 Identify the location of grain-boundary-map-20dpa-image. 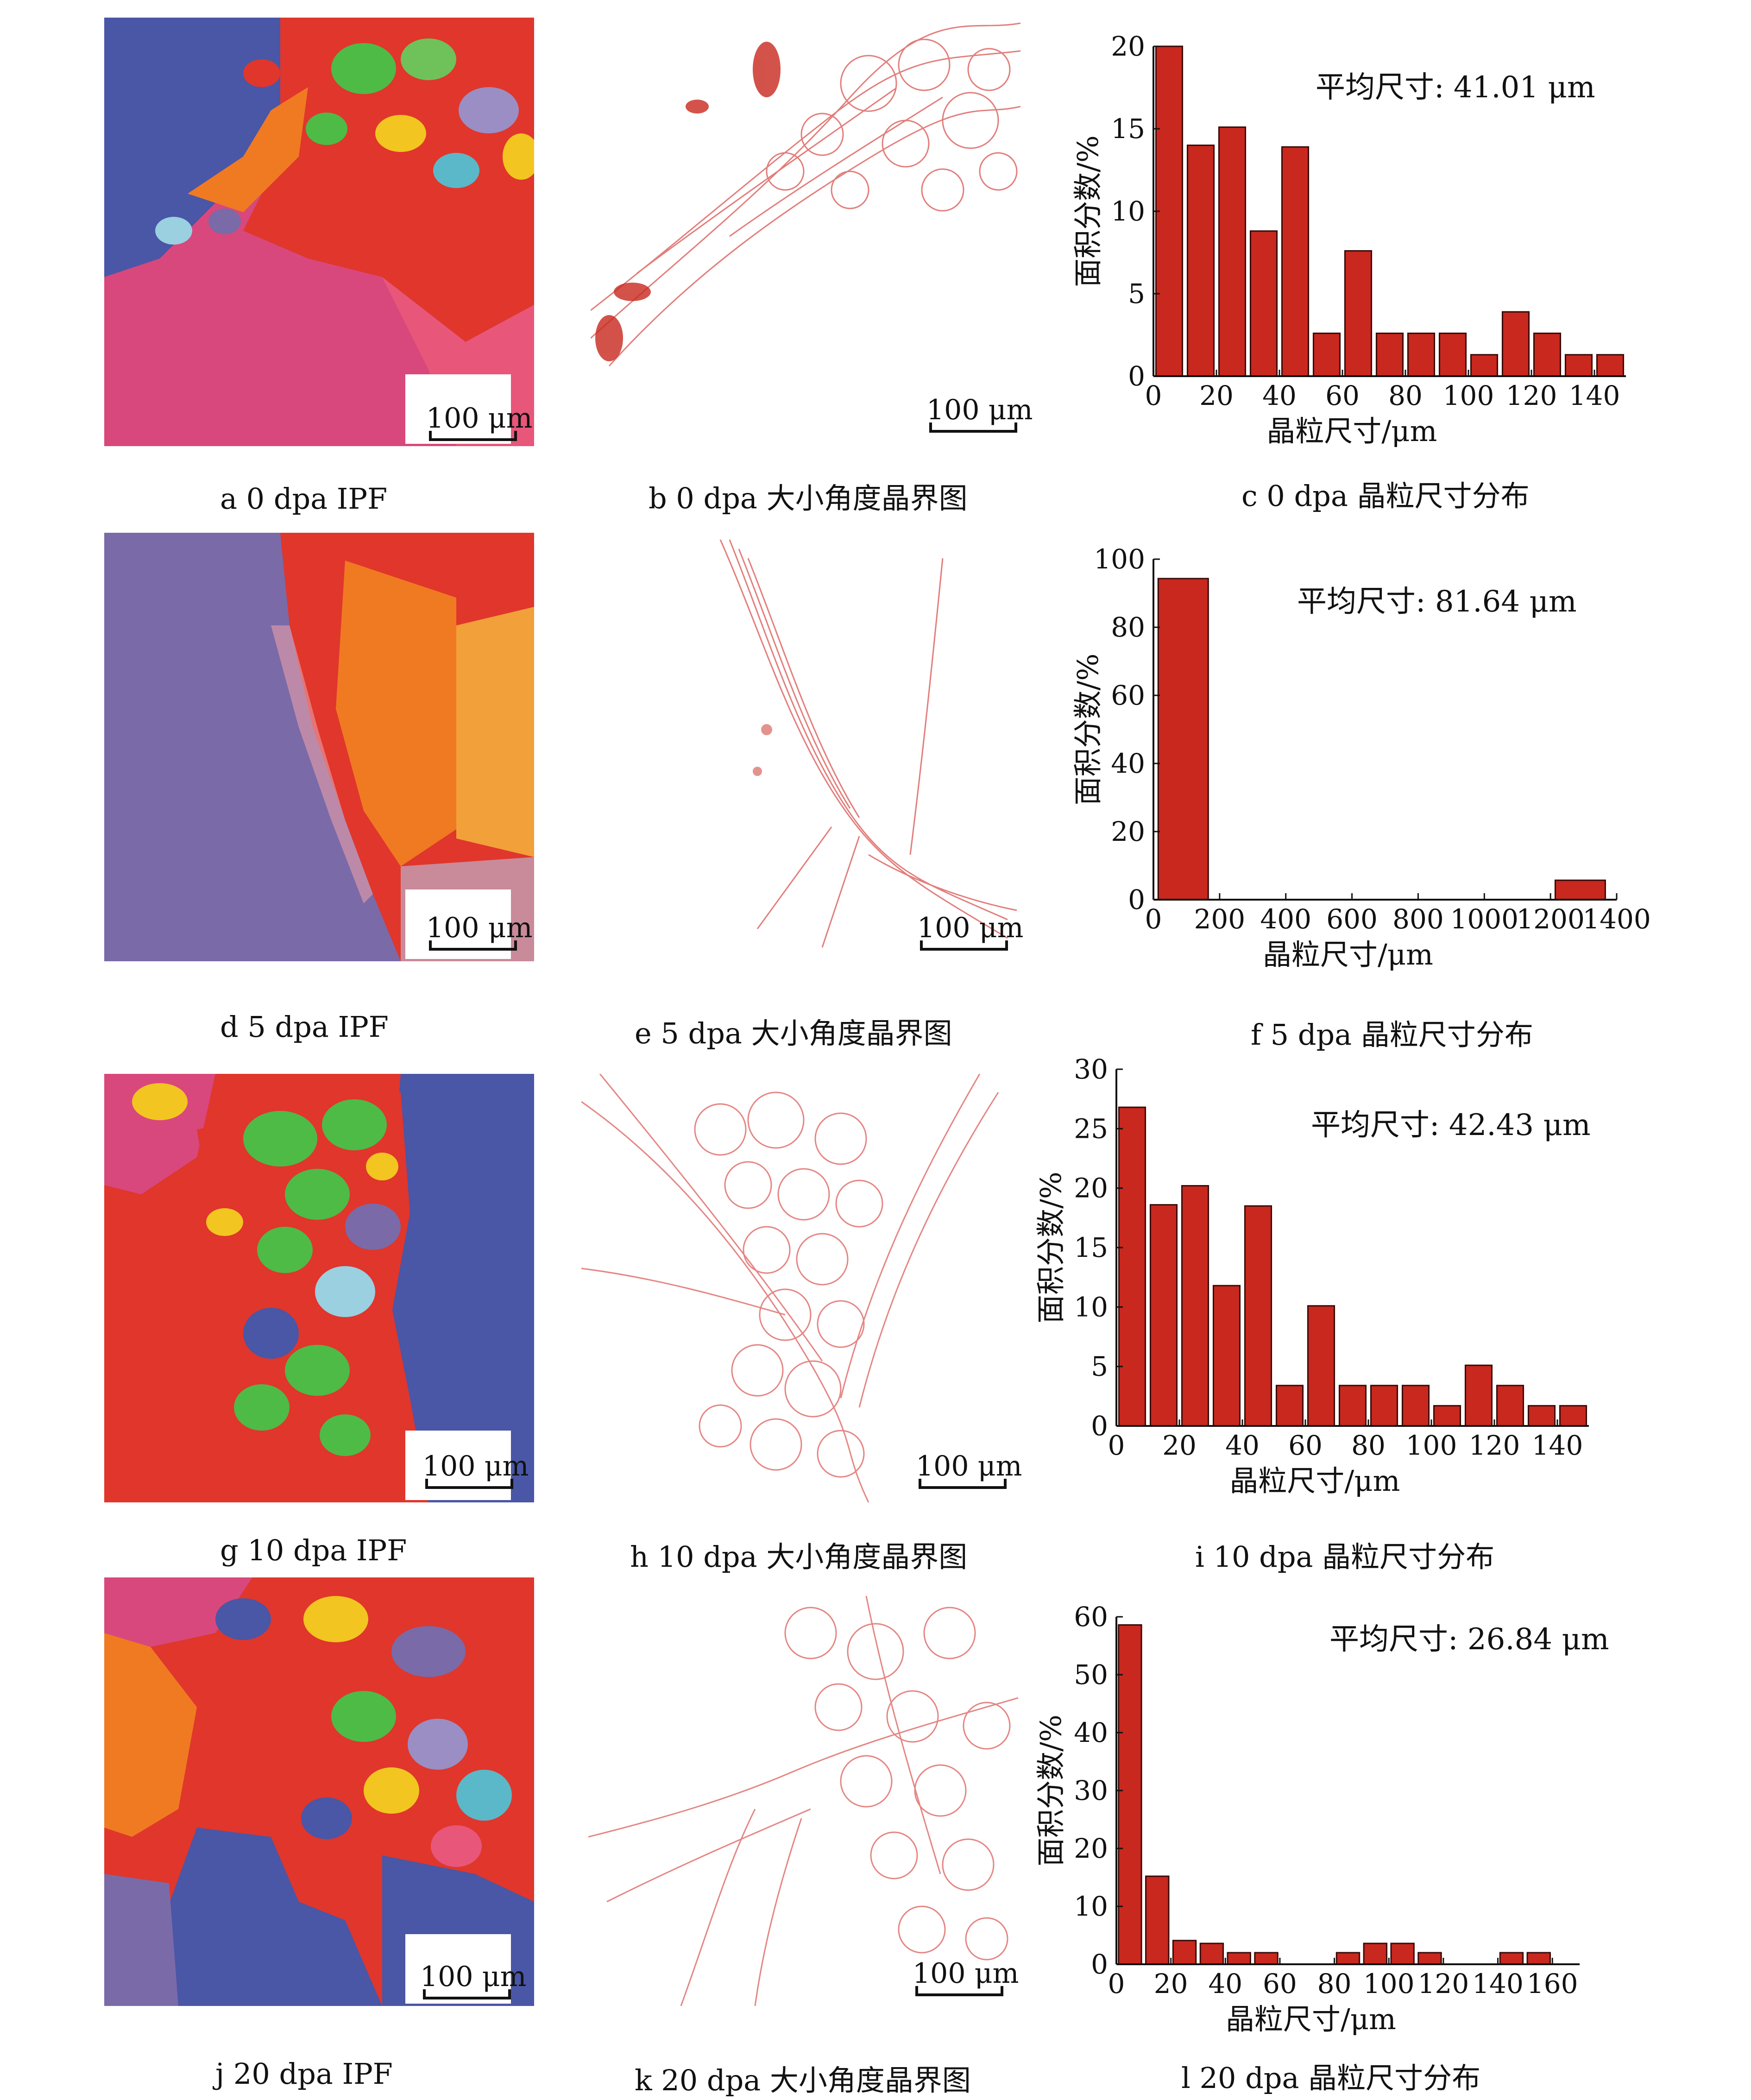
(803, 1791).